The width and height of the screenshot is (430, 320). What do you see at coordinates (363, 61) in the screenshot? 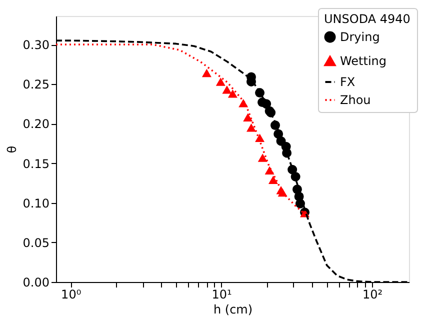
I see `legend-label: Wetting` at bounding box center [363, 61].